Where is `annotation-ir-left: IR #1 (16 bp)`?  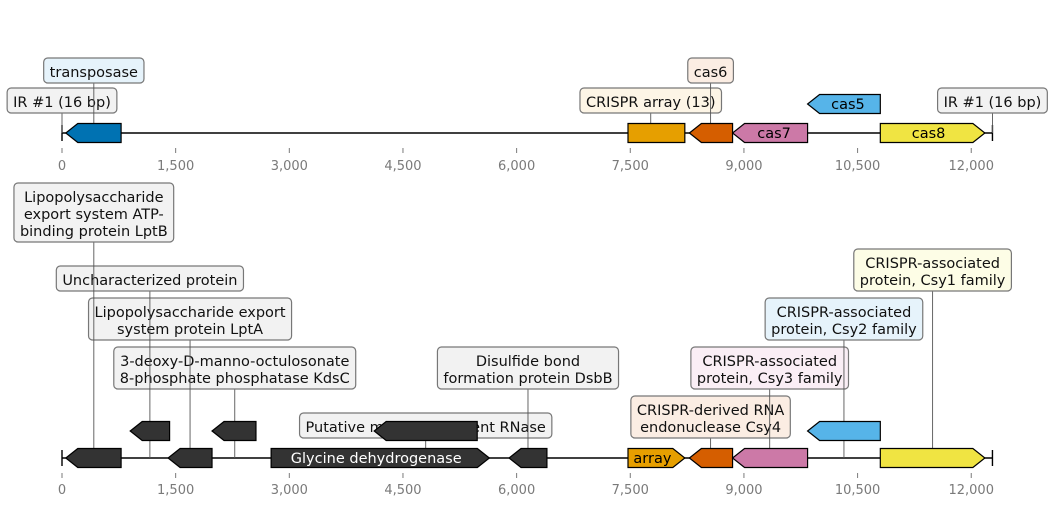
annotation-ir-left: IR #1 (16 bp) is located at coordinates (62, 100).